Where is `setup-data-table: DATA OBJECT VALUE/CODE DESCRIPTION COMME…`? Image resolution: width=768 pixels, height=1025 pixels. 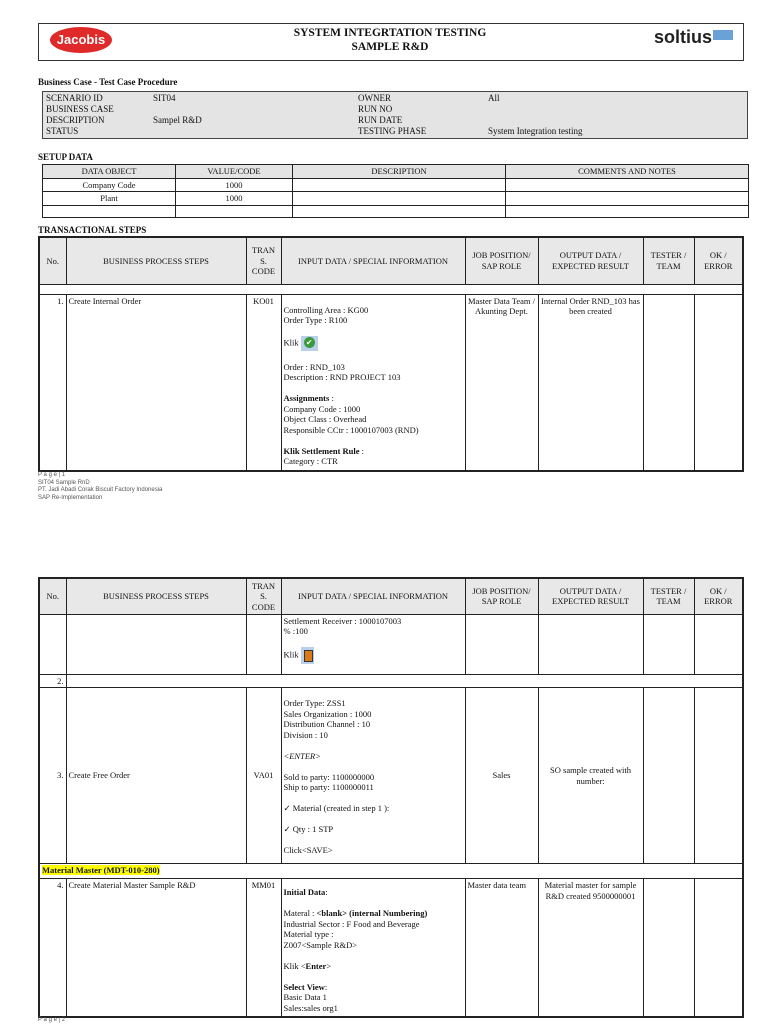
setup-data-table: DATA OBJECT VALUE/CODE DESCRIPTION COMME… is located at coordinates (395, 191).